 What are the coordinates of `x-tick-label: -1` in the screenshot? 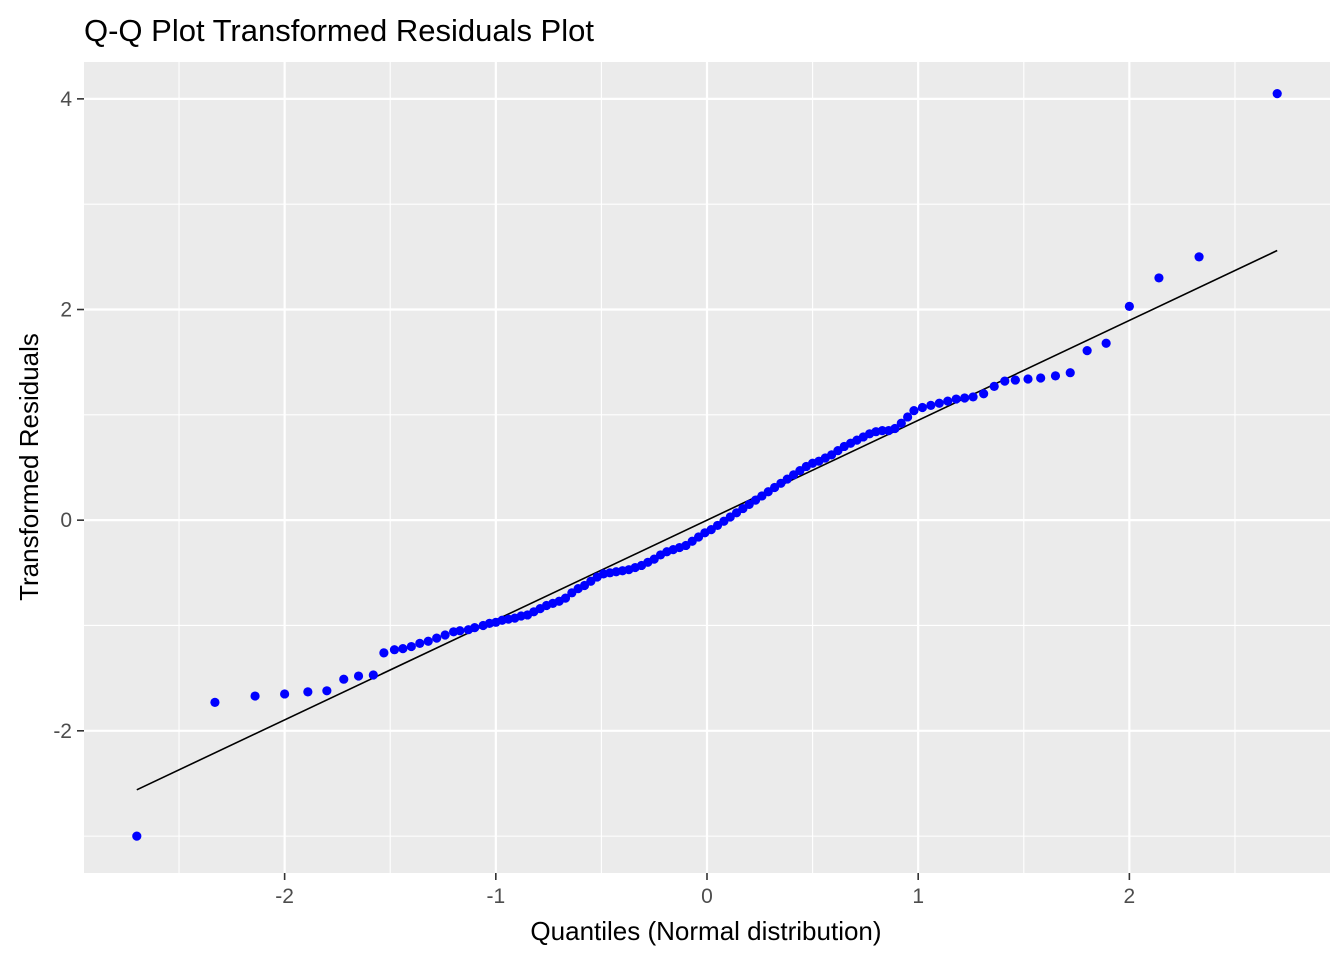 It's located at (495, 896).